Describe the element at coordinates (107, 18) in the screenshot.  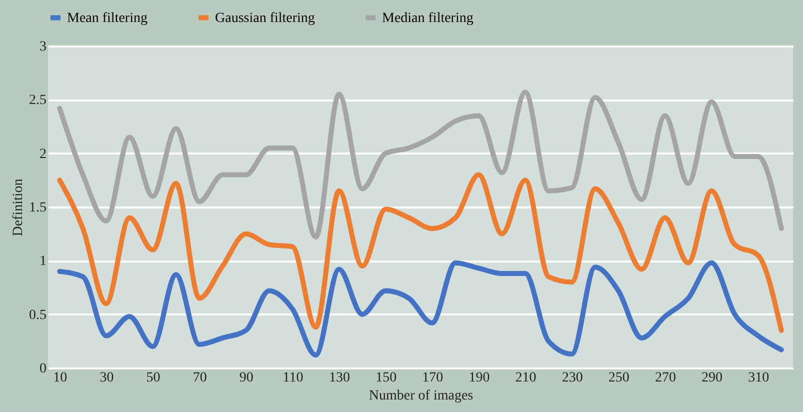
I see `legend-label: Mean filtering` at that location.